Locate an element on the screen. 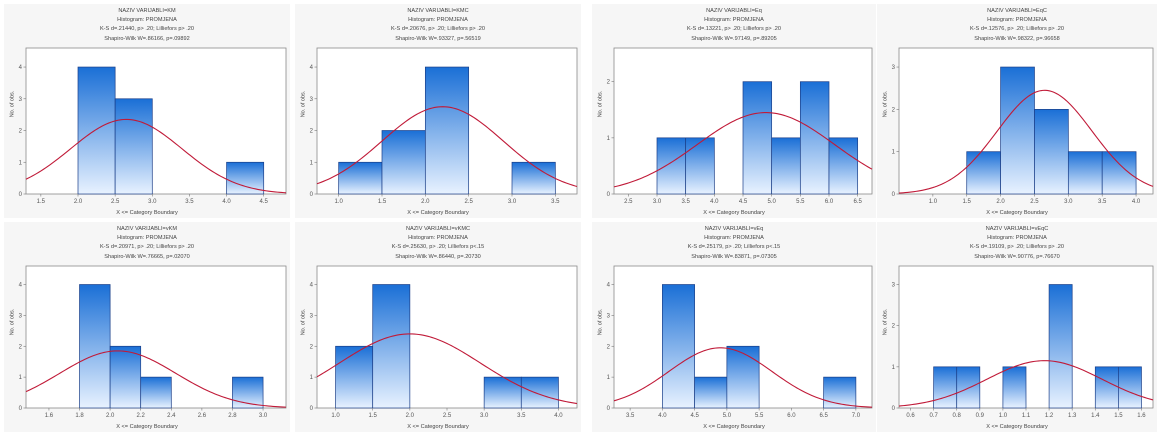  x-tick-label: 1.0 is located at coordinates (1003, 416).